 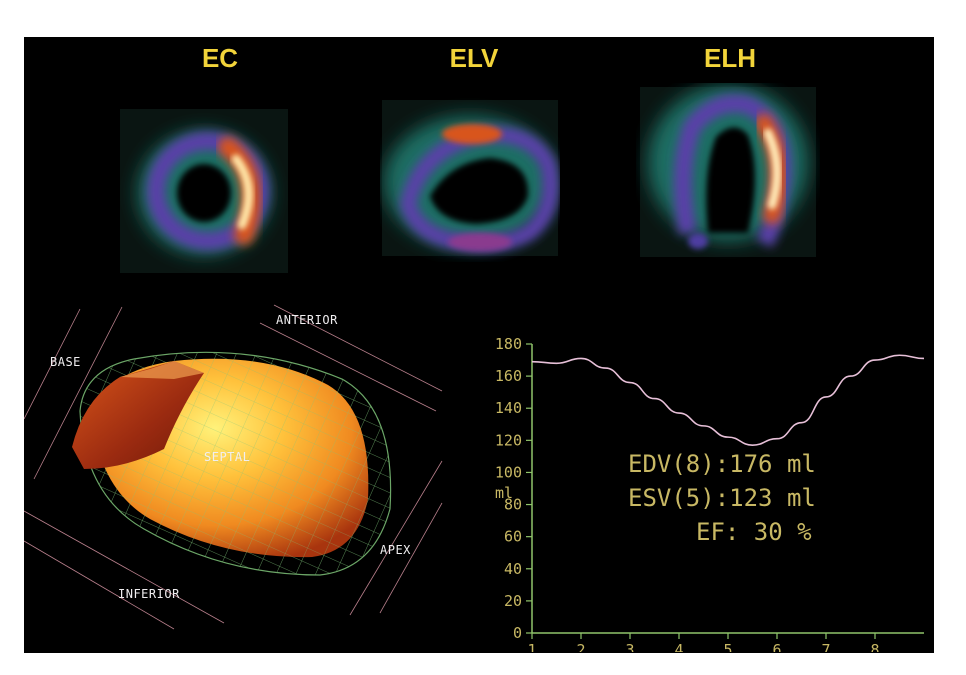 What do you see at coordinates (204, 191) in the screenshot?
I see `ec-slice-image` at bounding box center [204, 191].